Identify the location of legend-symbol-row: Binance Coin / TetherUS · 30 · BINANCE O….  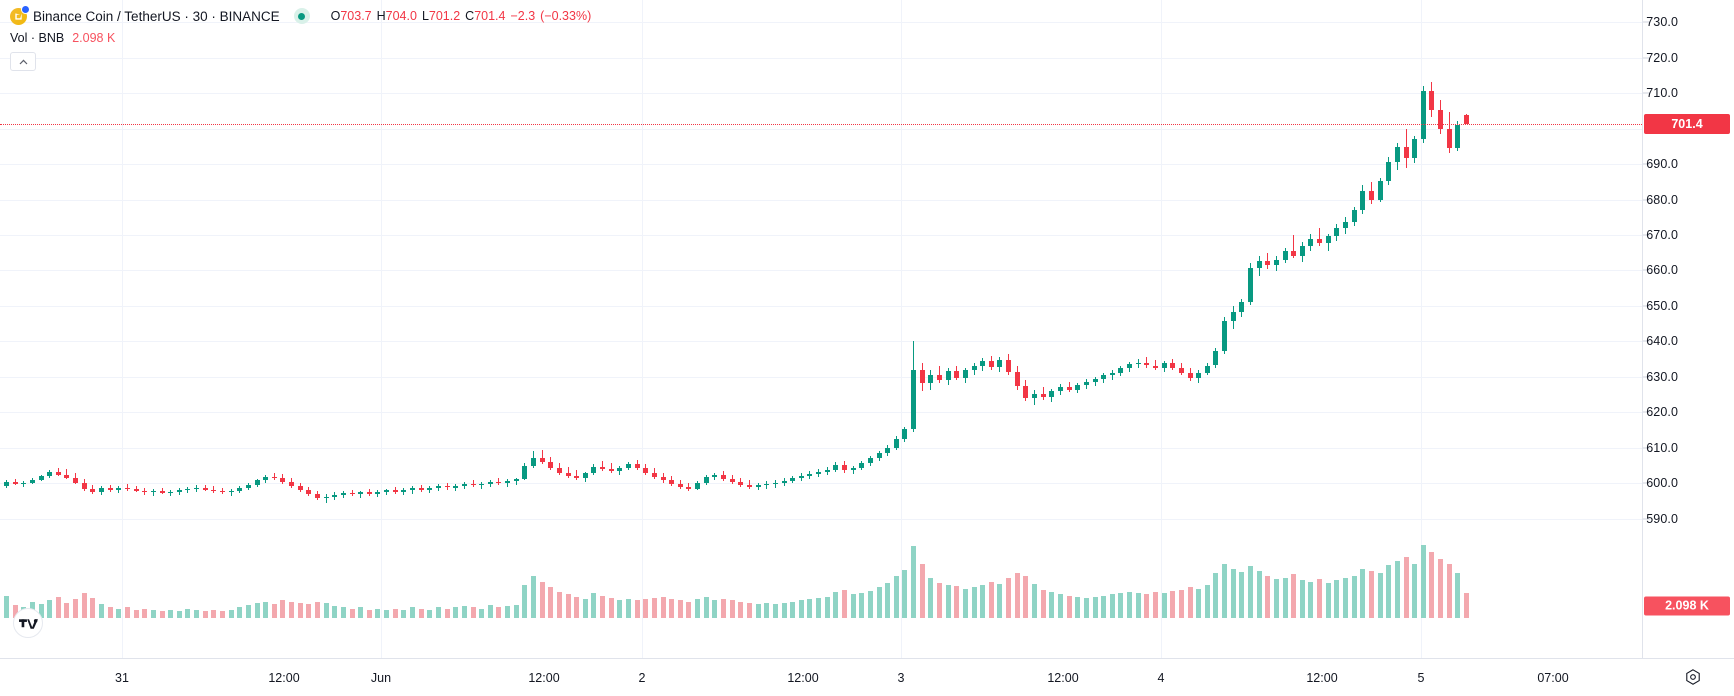
(301, 15).